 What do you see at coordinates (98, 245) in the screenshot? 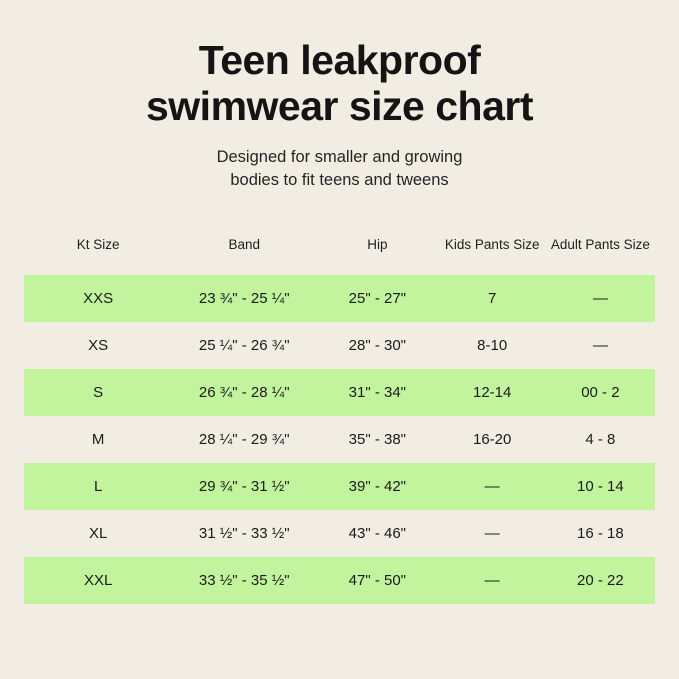
I see `header-kt-size: Kt Size` at bounding box center [98, 245].